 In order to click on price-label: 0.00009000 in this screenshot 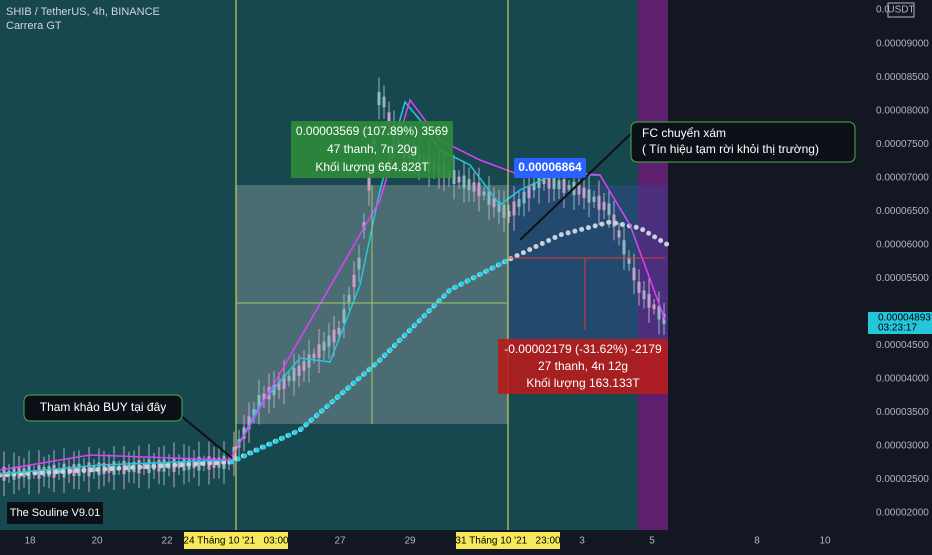, I will do `click(902, 44)`.